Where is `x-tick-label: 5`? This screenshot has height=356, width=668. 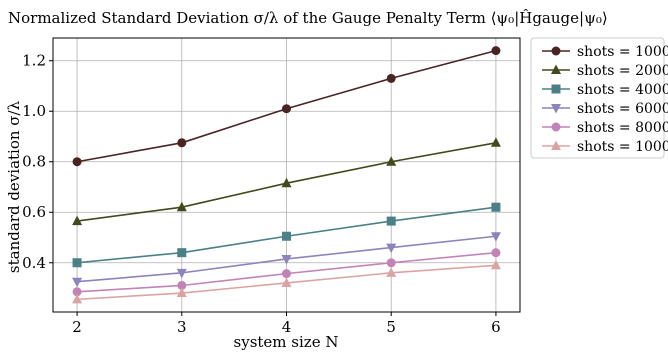
x-tick-label: 5 is located at coordinates (391, 327).